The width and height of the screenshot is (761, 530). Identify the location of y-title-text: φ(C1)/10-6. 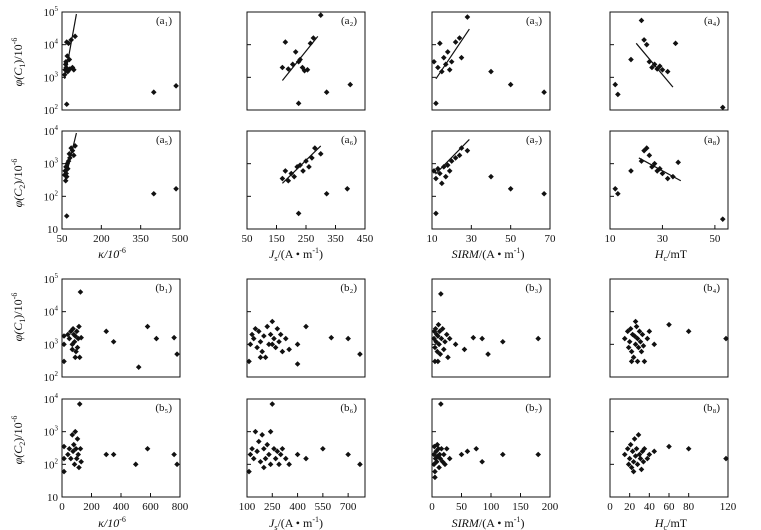
(18, 62).